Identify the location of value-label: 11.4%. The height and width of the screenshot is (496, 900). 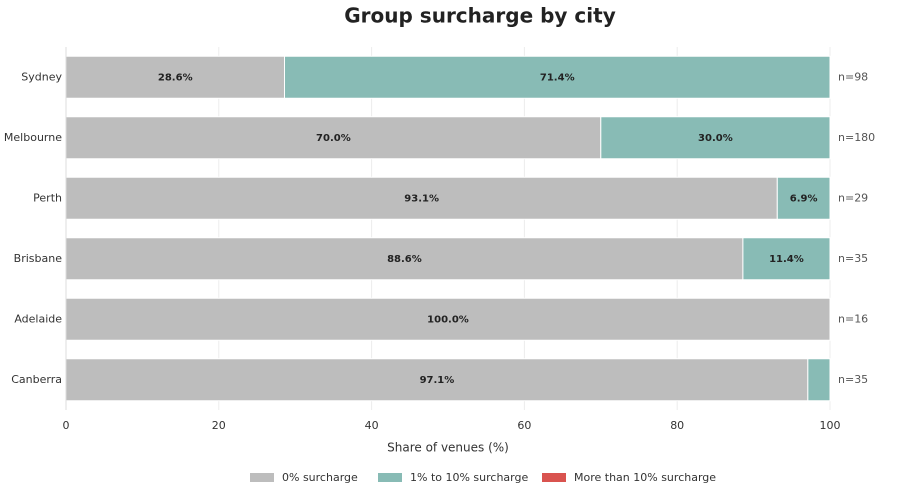
(786, 259).